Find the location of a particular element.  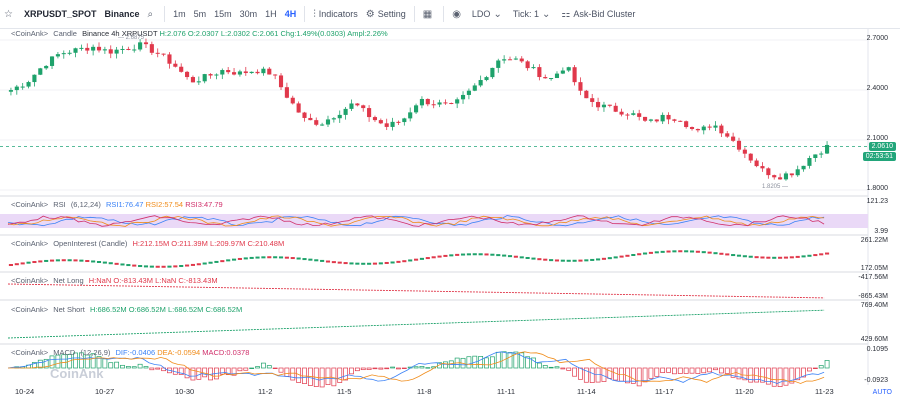

timeframe-15m: 15m is located at coordinates (223, 14).